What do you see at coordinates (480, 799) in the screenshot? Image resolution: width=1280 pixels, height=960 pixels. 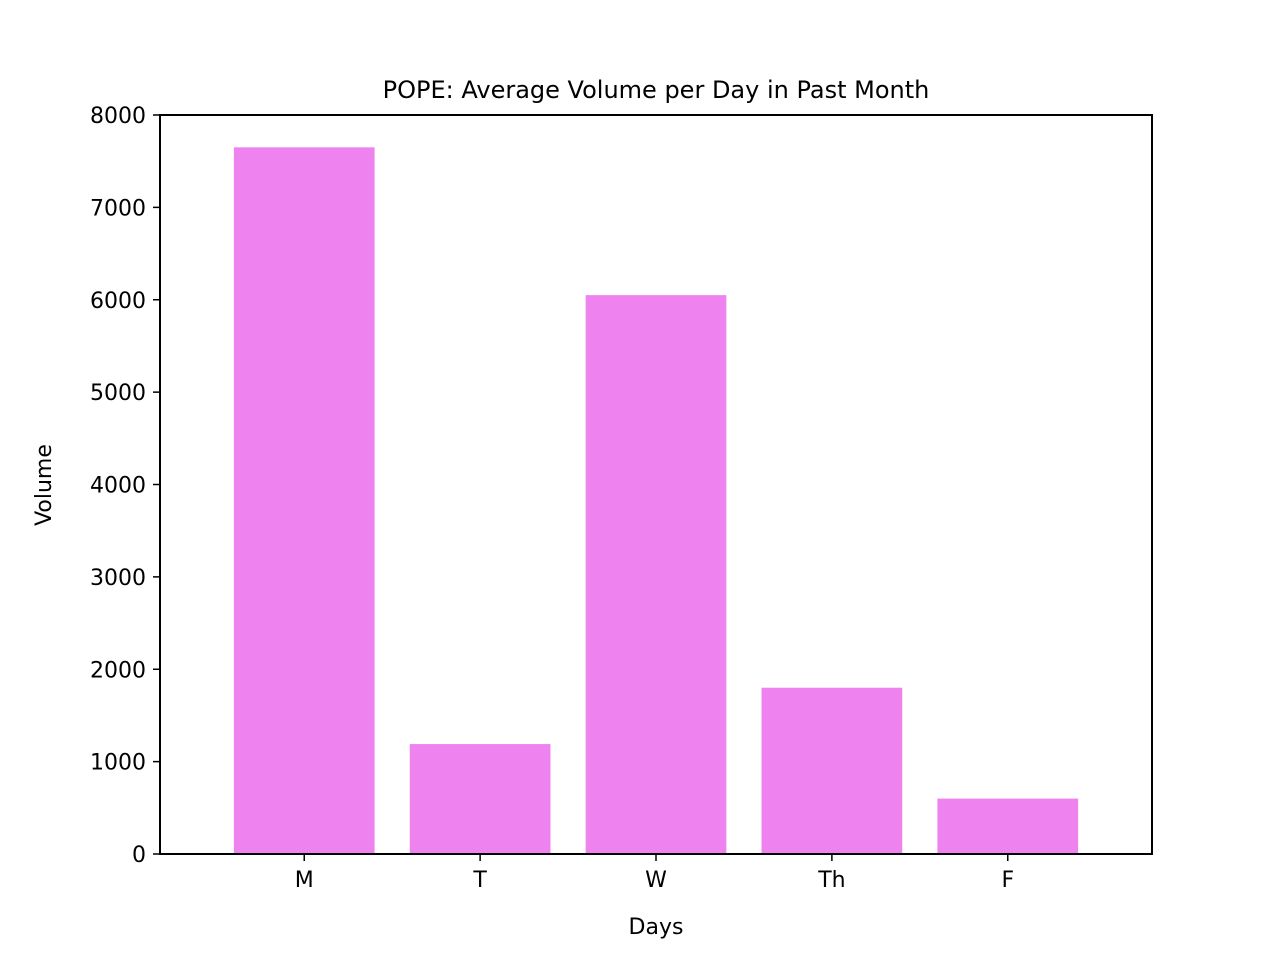 I see `bar-t` at bounding box center [480, 799].